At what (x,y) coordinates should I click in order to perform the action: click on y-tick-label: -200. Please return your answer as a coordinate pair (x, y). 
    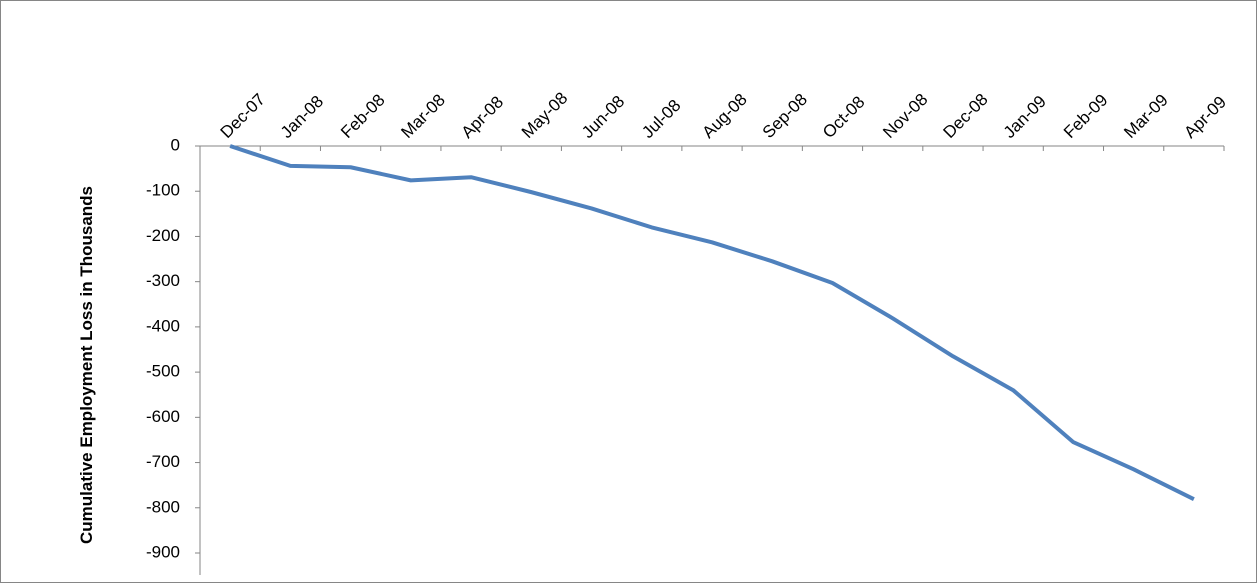
    Looking at the image, I should click on (163, 235).